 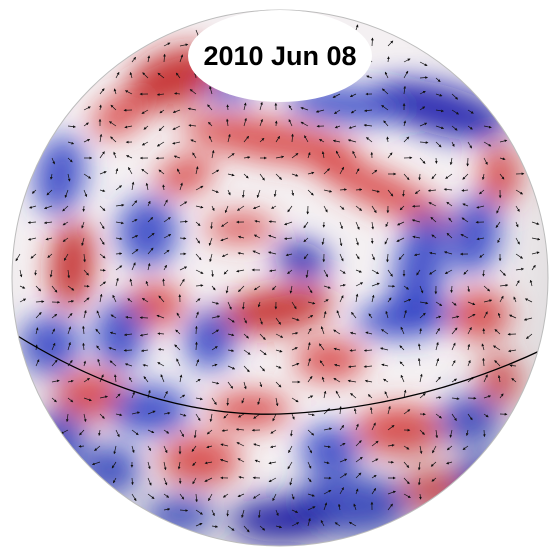 I want to click on date-label: 2010 Jun 08, so click(x=279, y=56).